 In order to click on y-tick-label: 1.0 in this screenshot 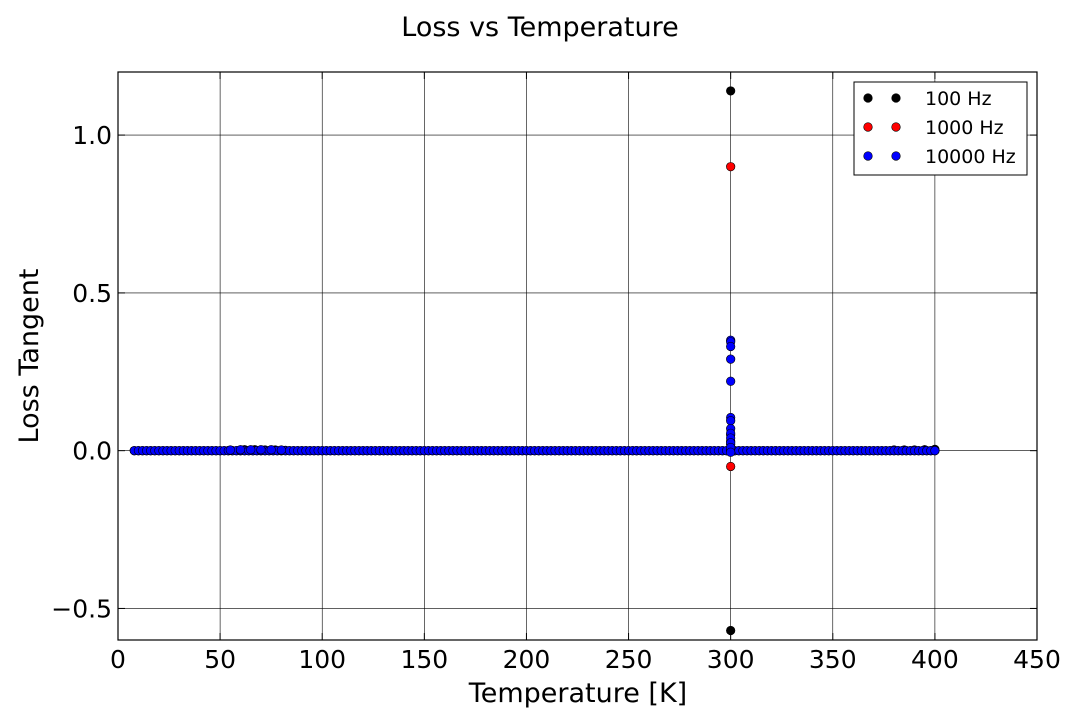, I will do `click(92, 135)`.